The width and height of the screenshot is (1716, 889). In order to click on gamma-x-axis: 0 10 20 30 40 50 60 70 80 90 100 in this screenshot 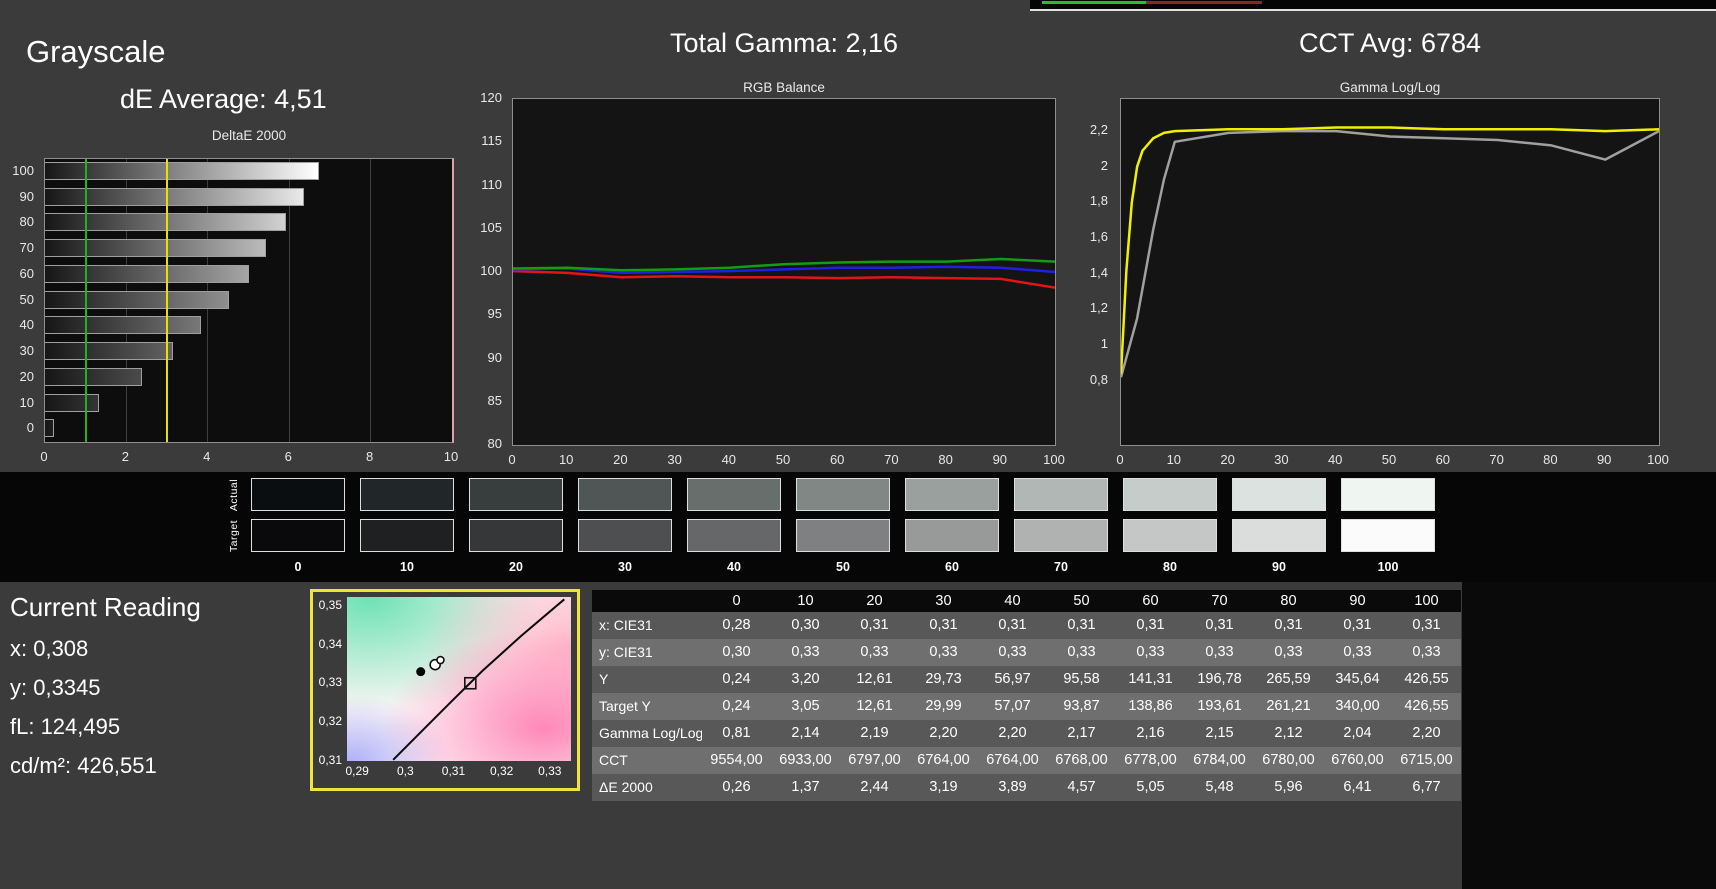, I will do `click(1392, 460)`.